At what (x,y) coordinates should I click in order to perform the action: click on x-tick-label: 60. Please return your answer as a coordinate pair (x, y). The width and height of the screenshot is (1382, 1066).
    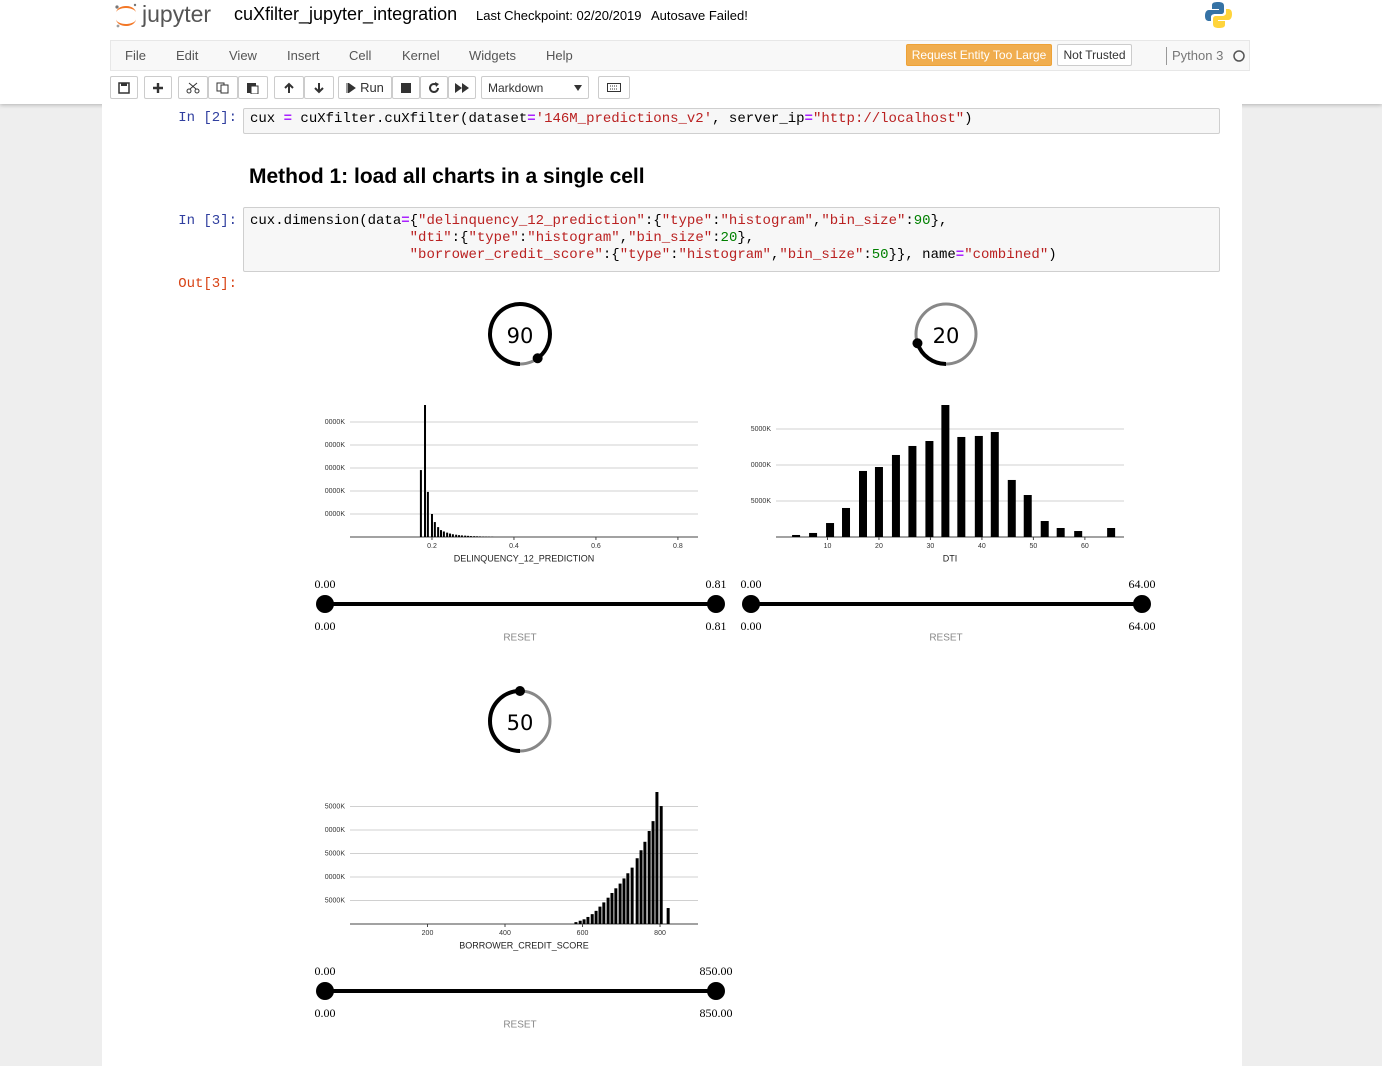
    Looking at the image, I should click on (1085, 546).